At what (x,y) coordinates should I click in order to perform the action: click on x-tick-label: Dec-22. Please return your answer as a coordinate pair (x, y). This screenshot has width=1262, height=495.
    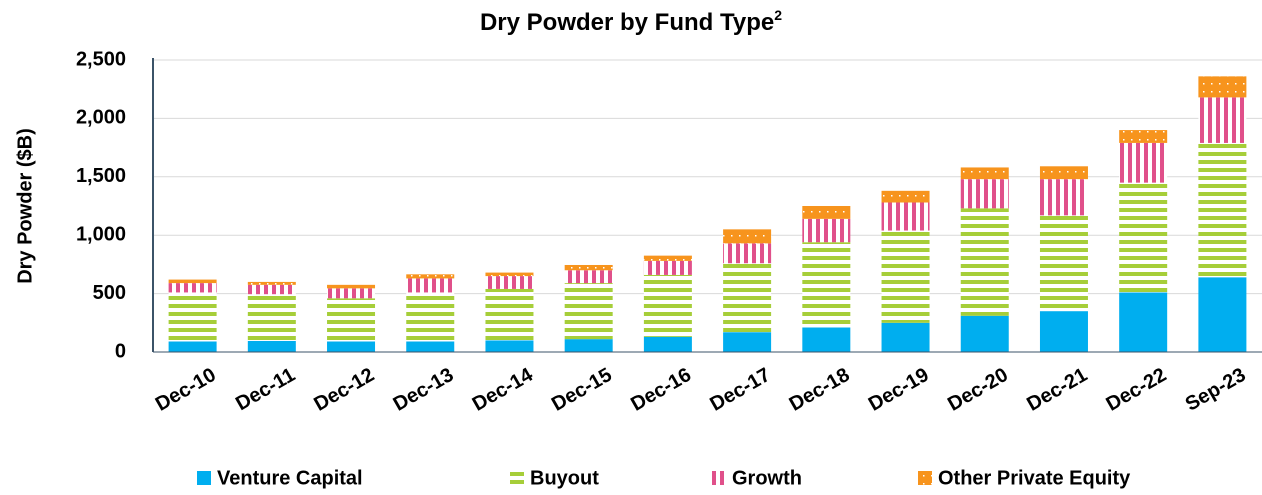
    Looking at the image, I should click on (1136, 390).